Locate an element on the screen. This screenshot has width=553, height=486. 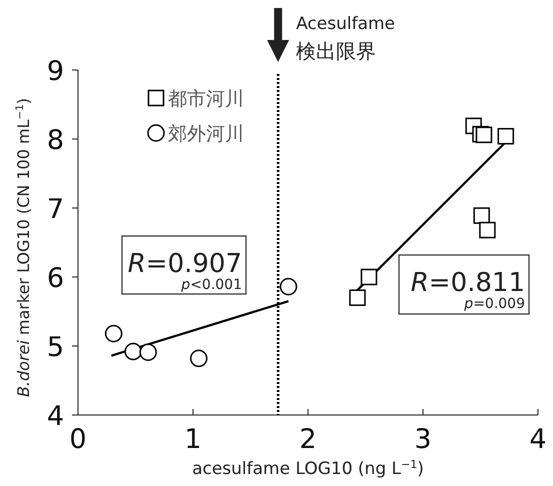
legend-label: 郊外河川 is located at coordinates (206, 134).